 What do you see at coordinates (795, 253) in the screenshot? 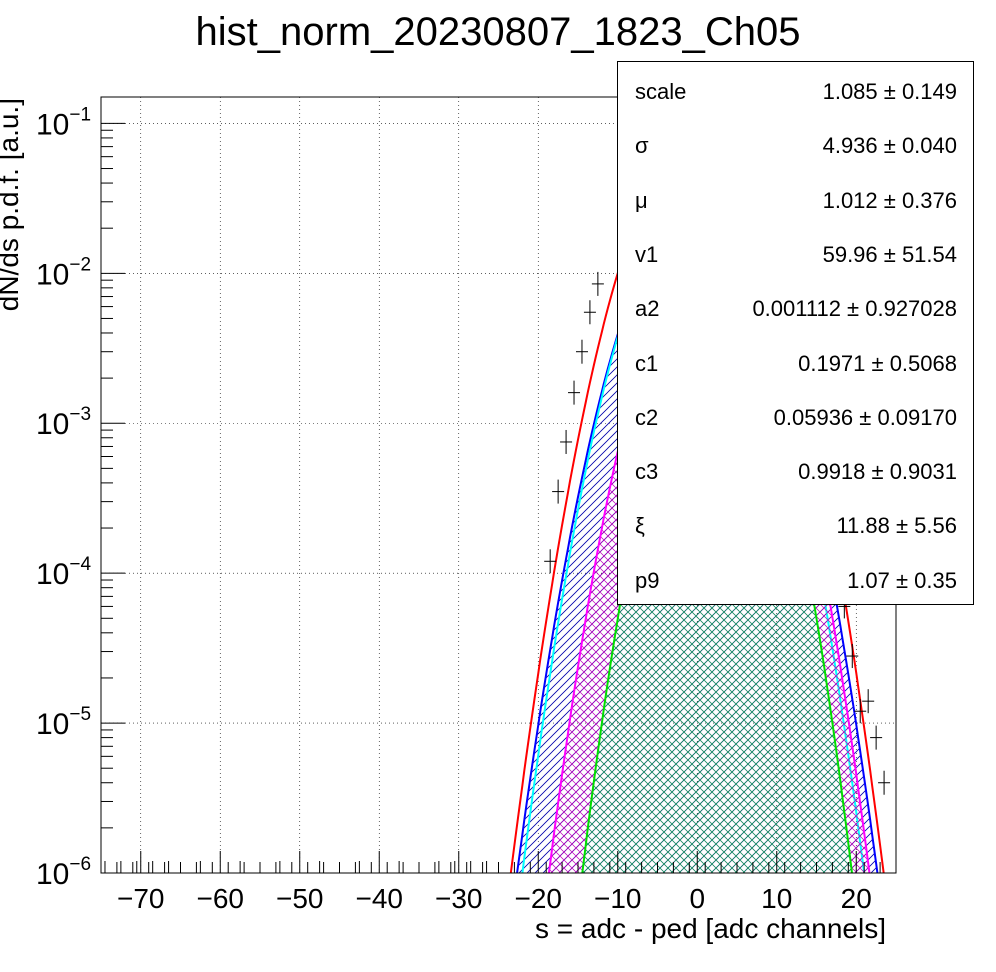
I see `stat-row: v1 59.96 ± 51.54` at bounding box center [795, 253].